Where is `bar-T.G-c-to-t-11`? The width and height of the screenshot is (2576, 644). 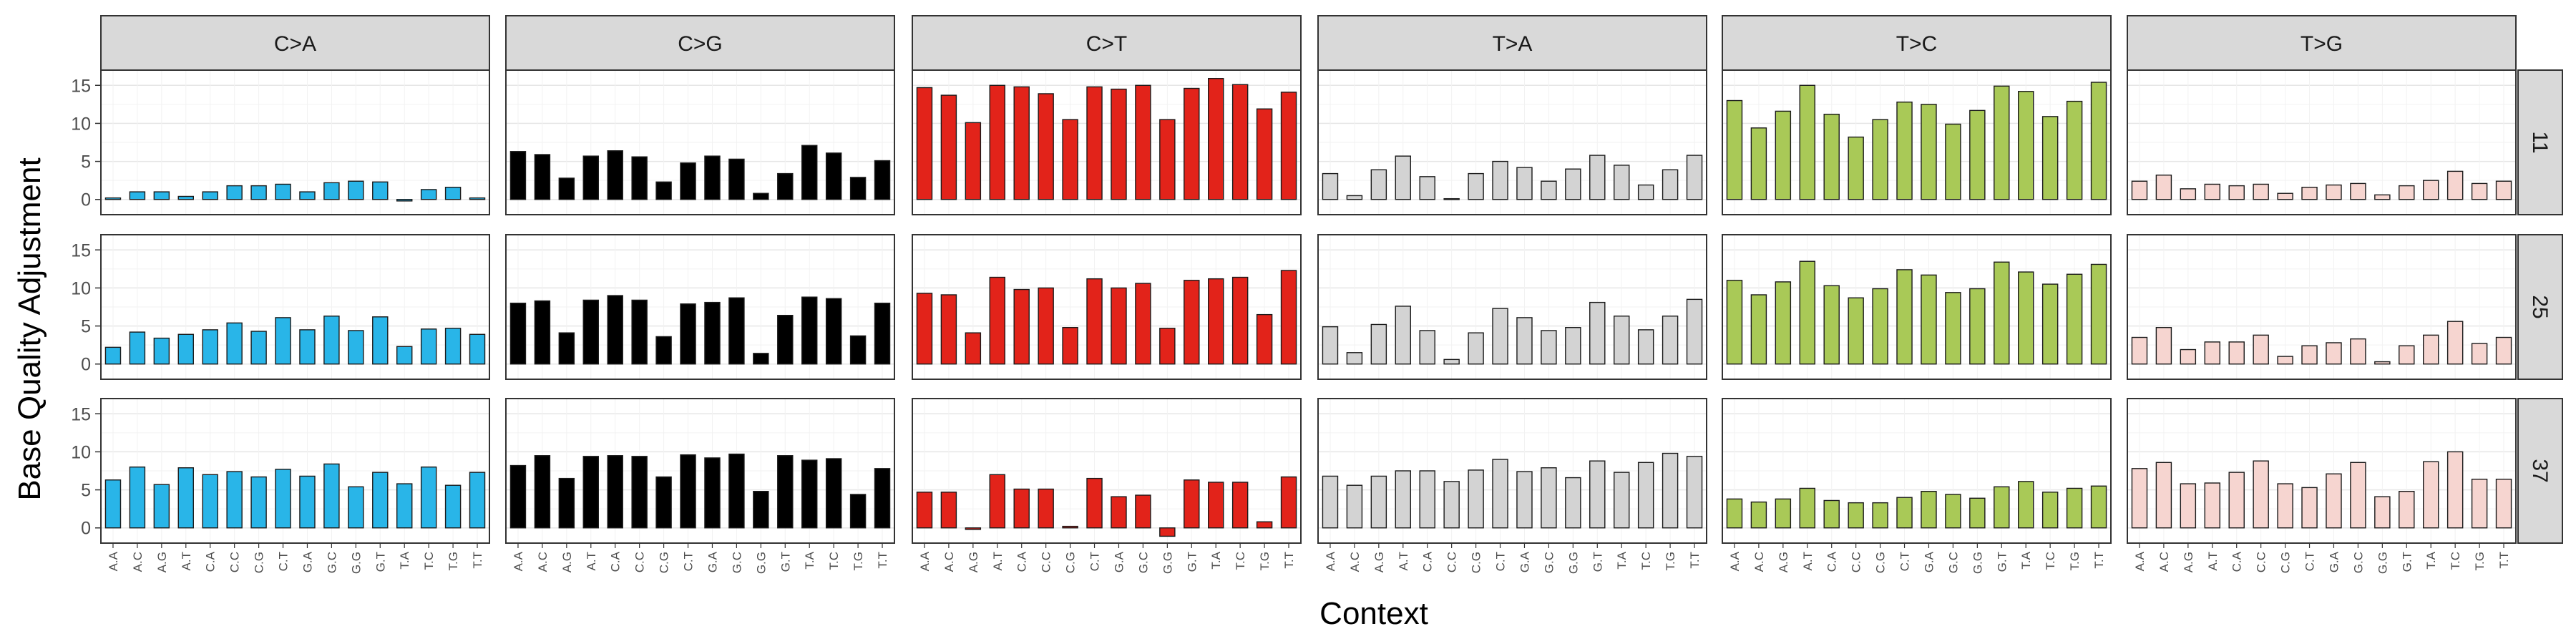
bar-T.G-c-to-t-11 is located at coordinates (1264, 154).